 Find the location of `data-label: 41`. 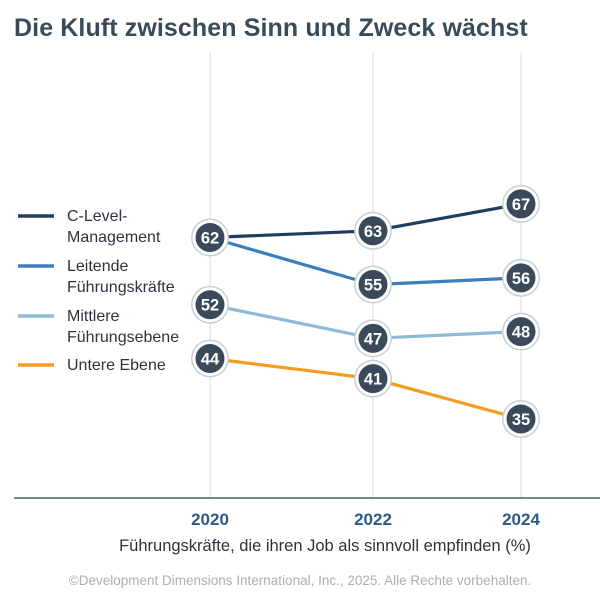

data-label: 41 is located at coordinates (373, 380).